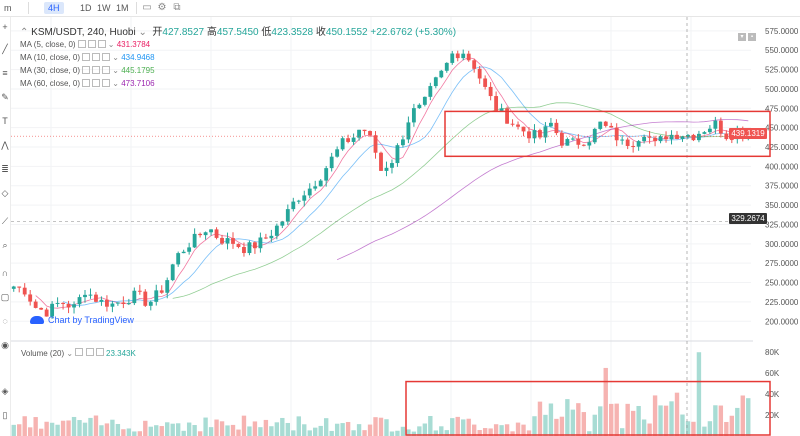 This screenshot has height=436, width=800. What do you see at coordinates (5, 73) in the screenshot?
I see `fib-icon: ≡` at bounding box center [5, 73].